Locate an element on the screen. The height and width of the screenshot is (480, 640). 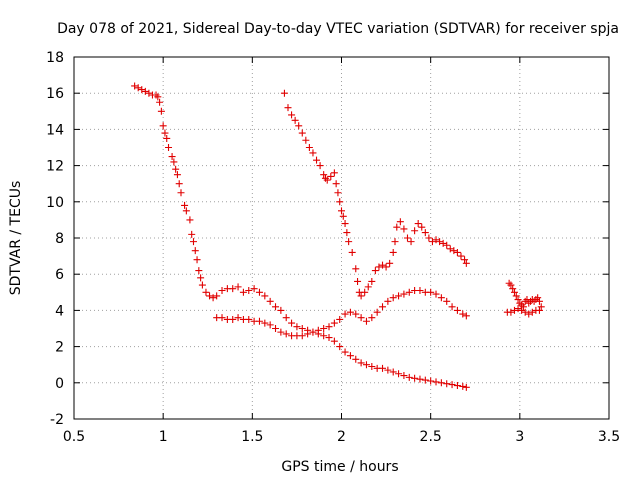
y-tick-label: 14 is located at coordinates (55, 130).